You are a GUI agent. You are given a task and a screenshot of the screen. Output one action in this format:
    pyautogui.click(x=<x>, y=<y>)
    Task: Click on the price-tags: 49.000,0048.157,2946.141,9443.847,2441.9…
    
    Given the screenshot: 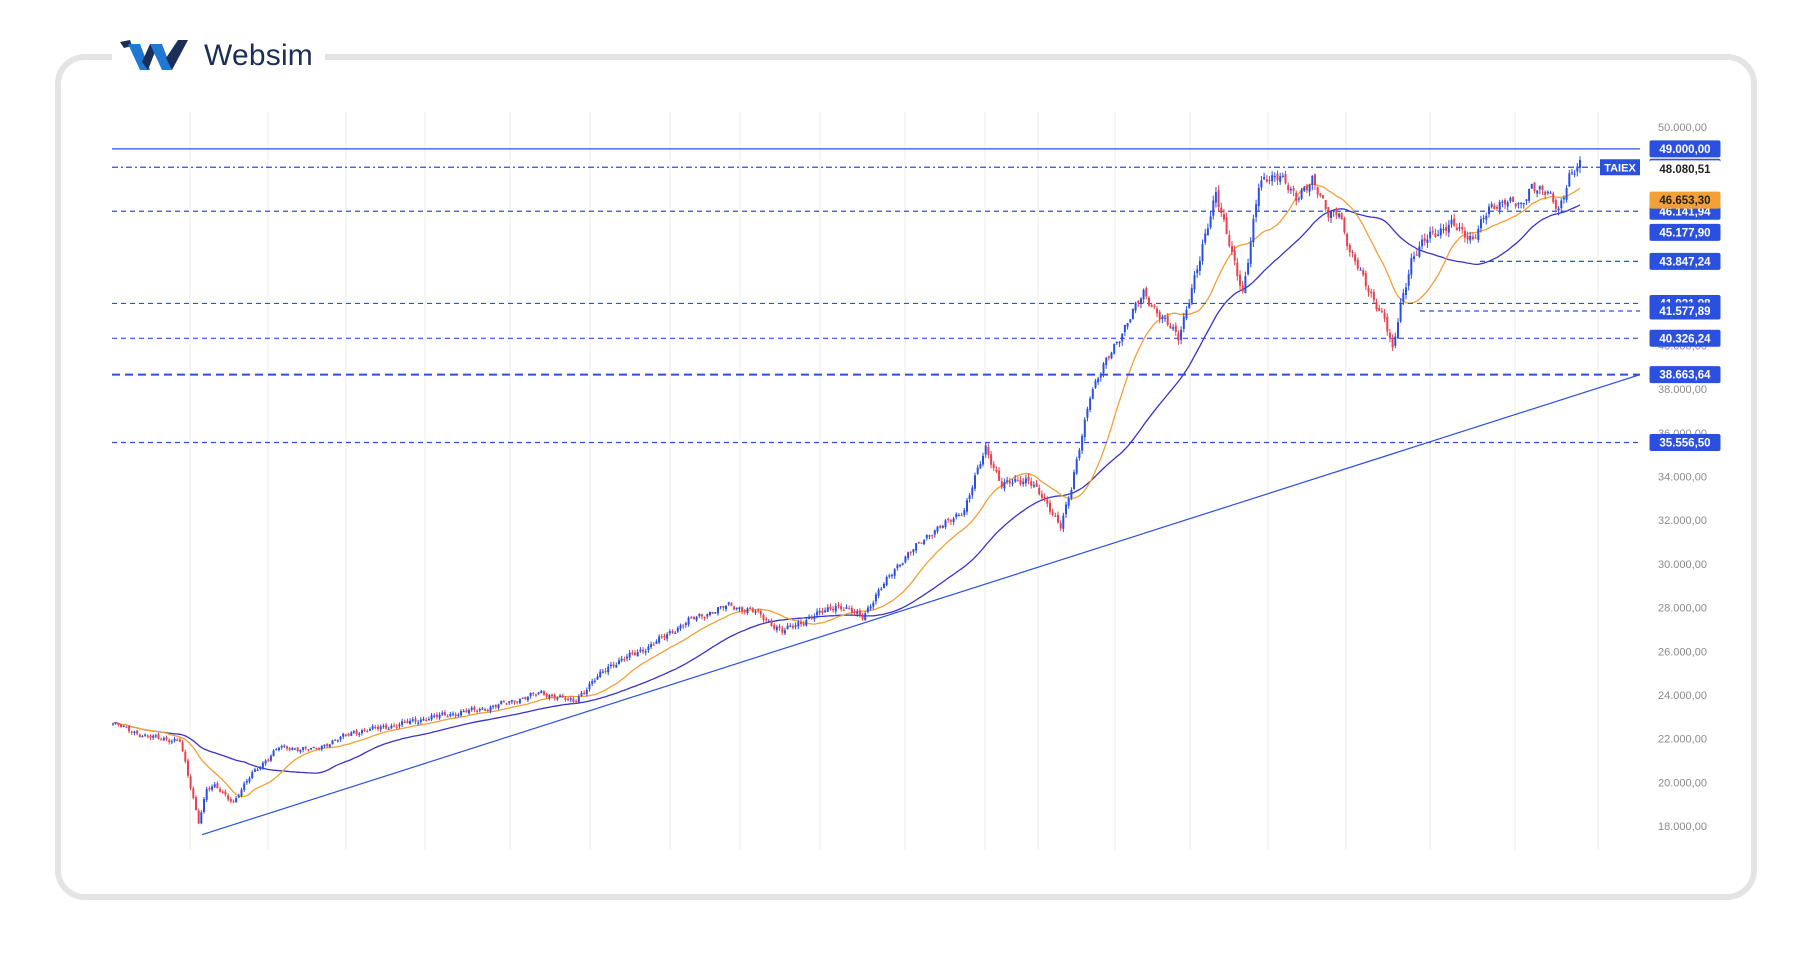 What is the action you would take?
    pyautogui.click(x=1660, y=296)
    